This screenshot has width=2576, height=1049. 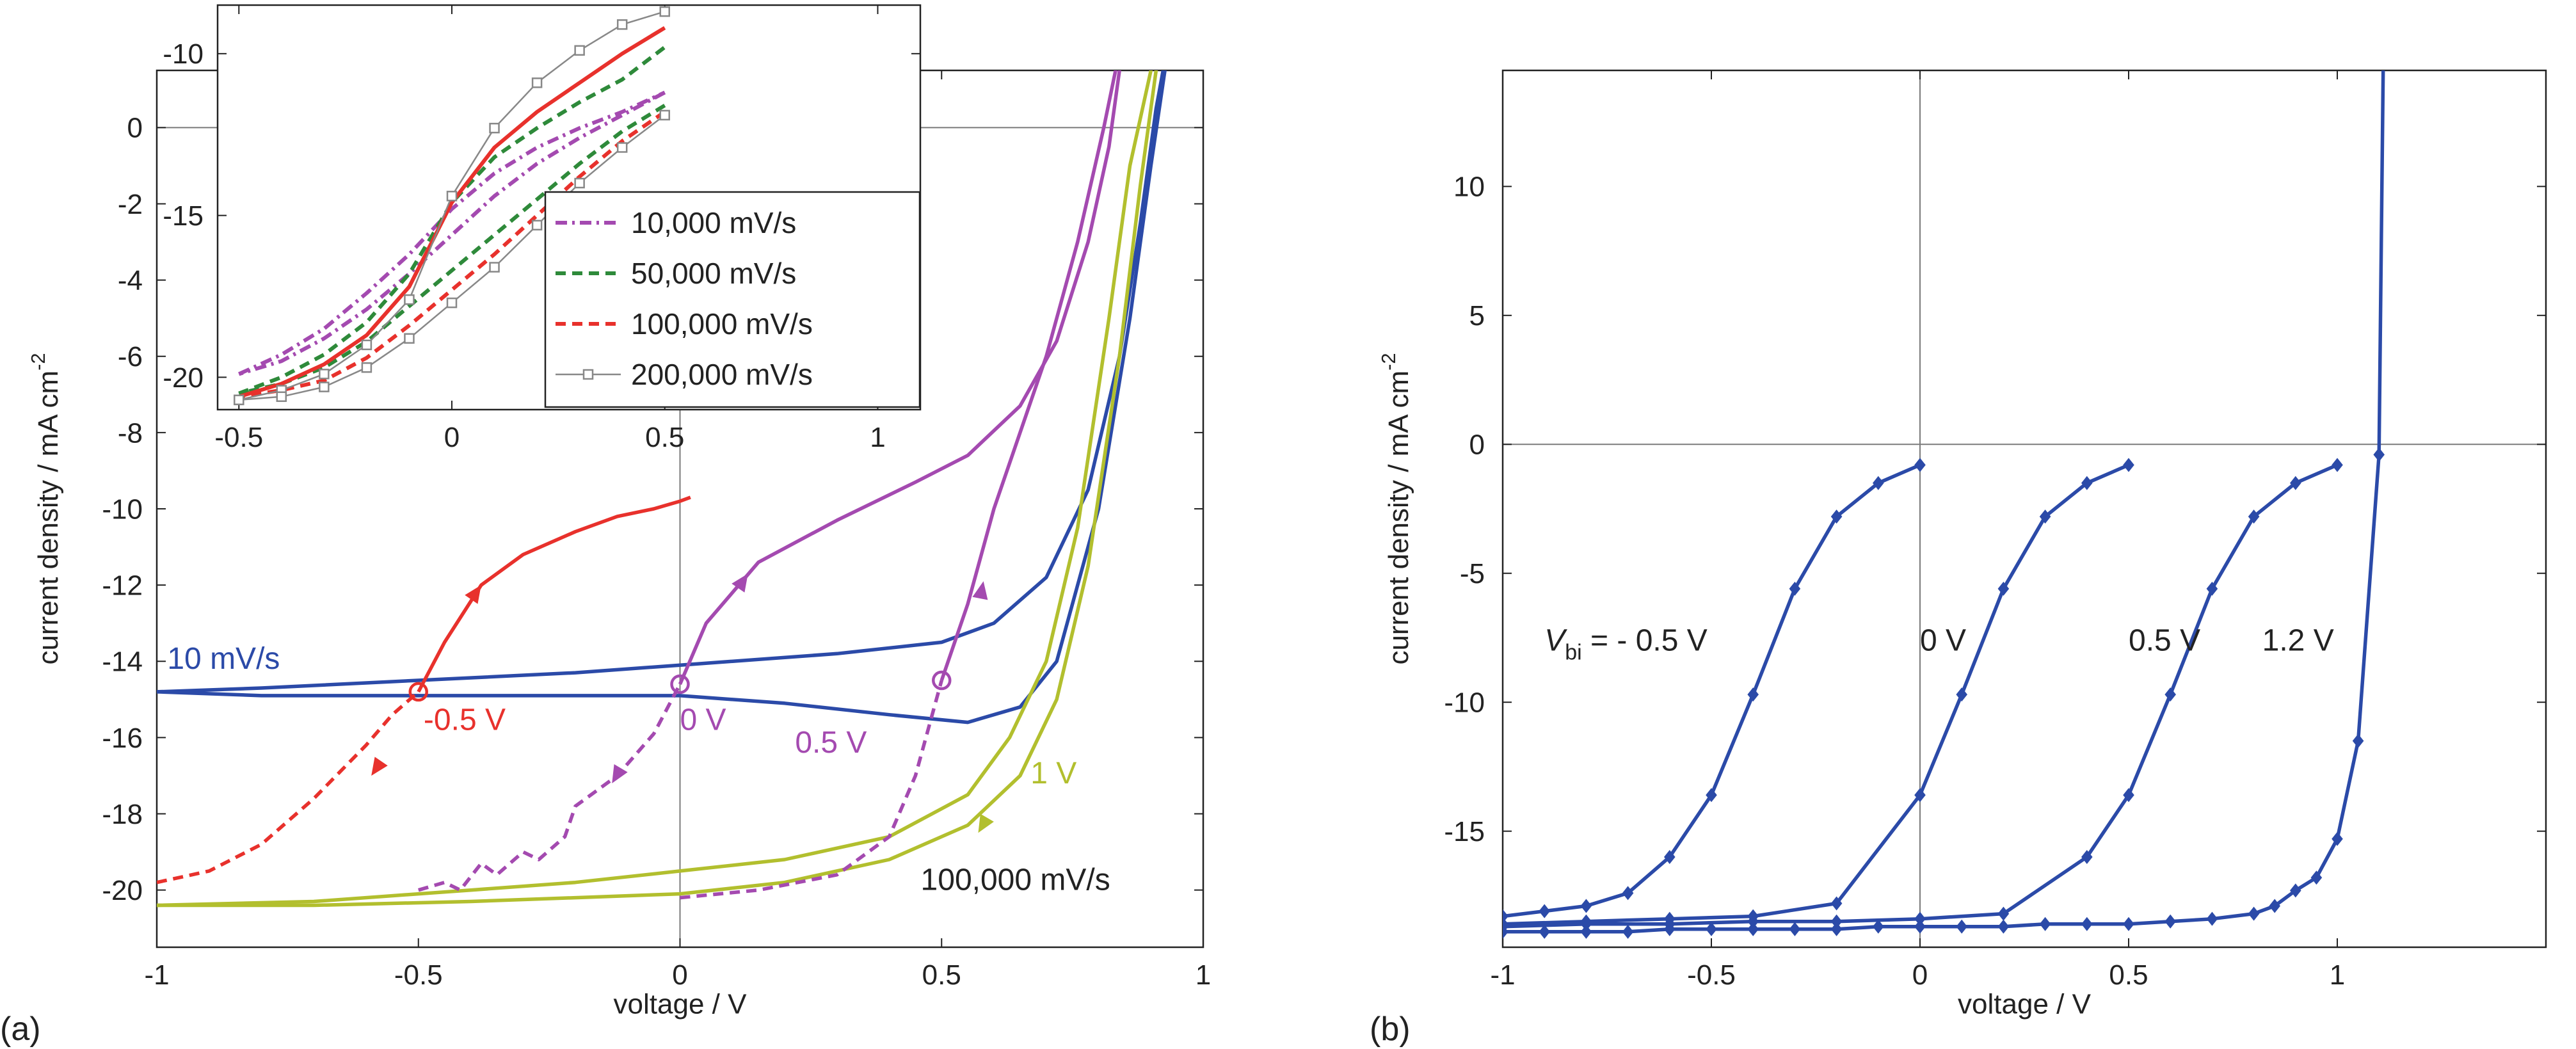 I want to click on annotation-label-0: 10 mV/s, so click(x=223, y=659).